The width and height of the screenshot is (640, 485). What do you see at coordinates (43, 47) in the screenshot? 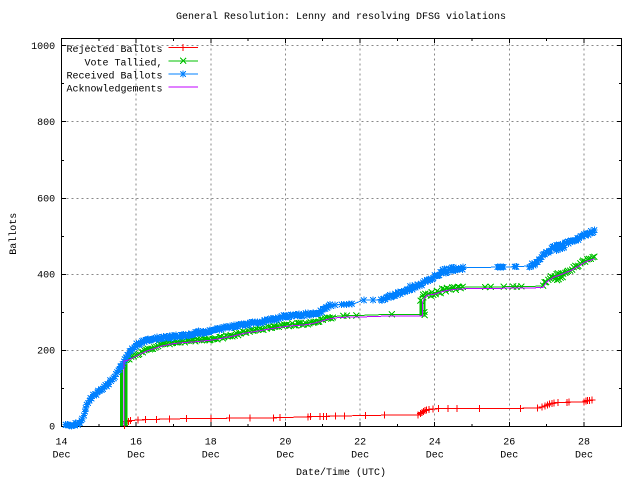
I see `svg-text: 1000` at bounding box center [43, 47].